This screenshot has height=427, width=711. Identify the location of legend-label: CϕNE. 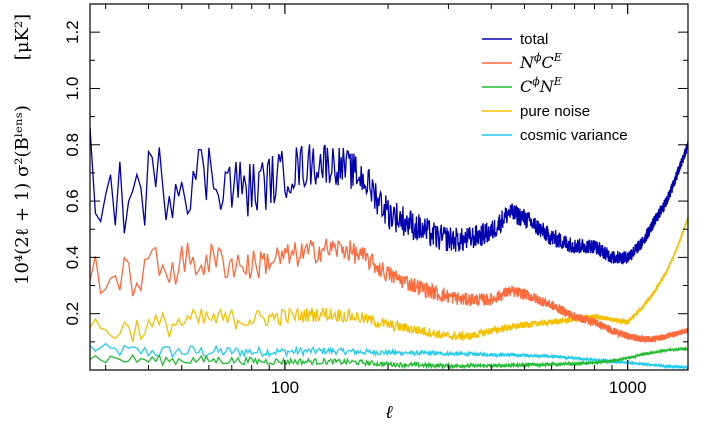
(541, 85).